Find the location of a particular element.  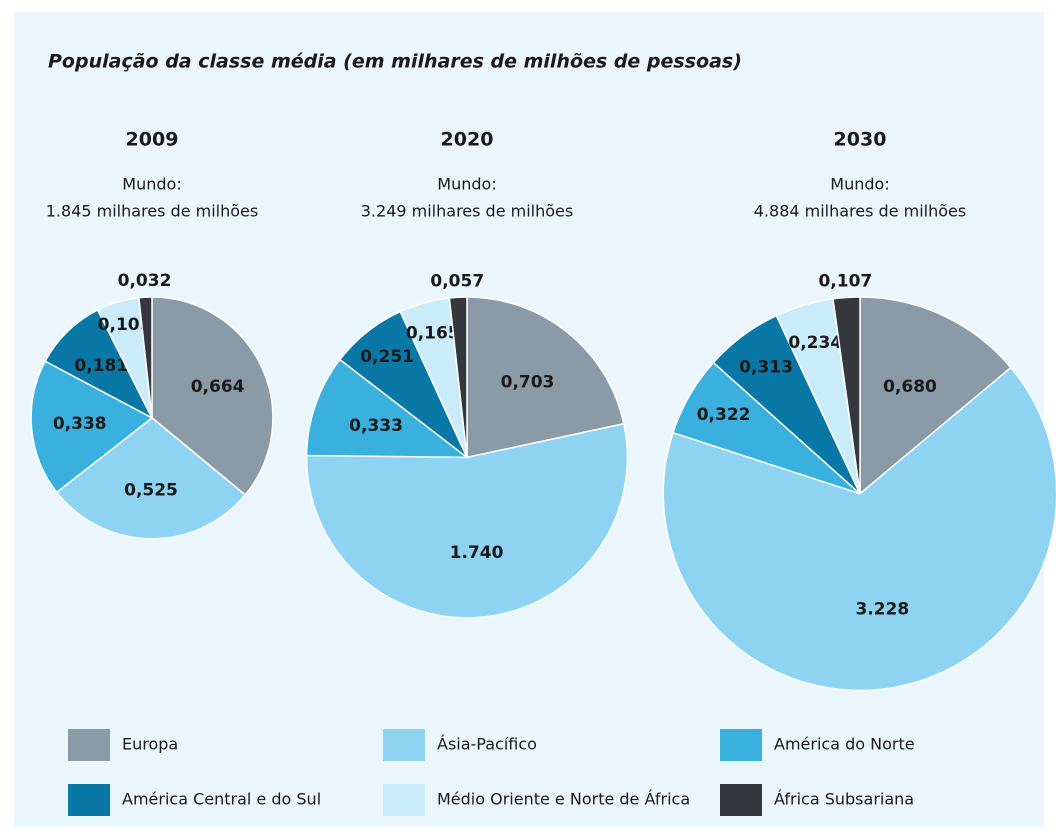

pie-title: 2030 is located at coordinates (860, 140).